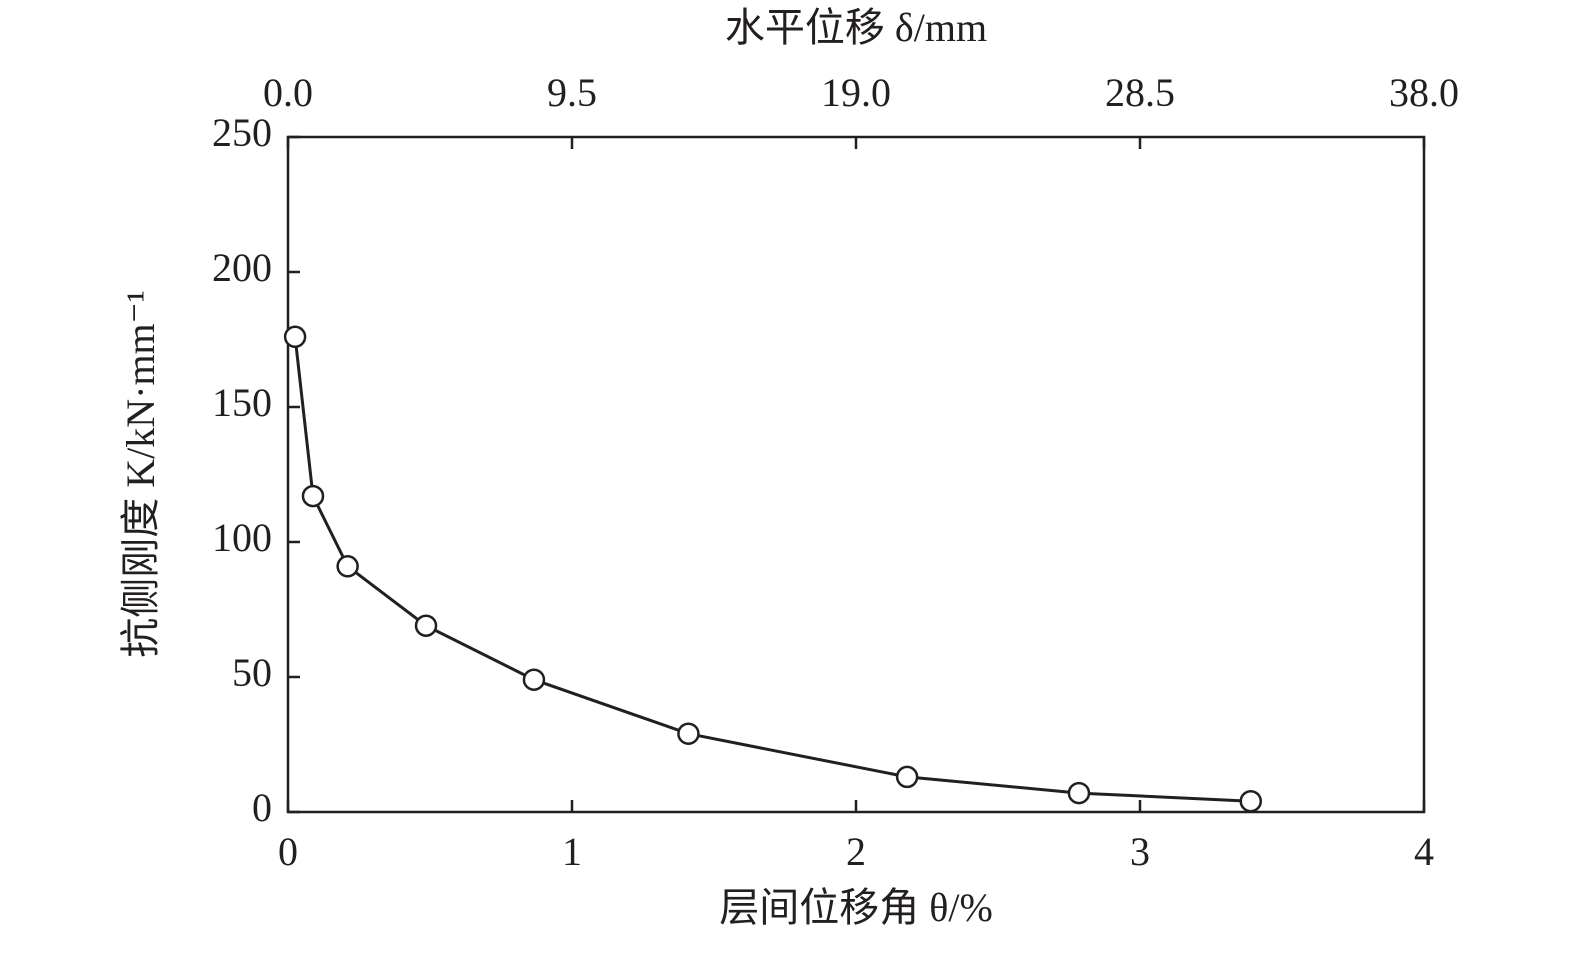 The image size is (1575, 955). What do you see at coordinates (242, 267) in the screenshot?
I see `y-tick-label: 200` at bounding box center [242, 267].